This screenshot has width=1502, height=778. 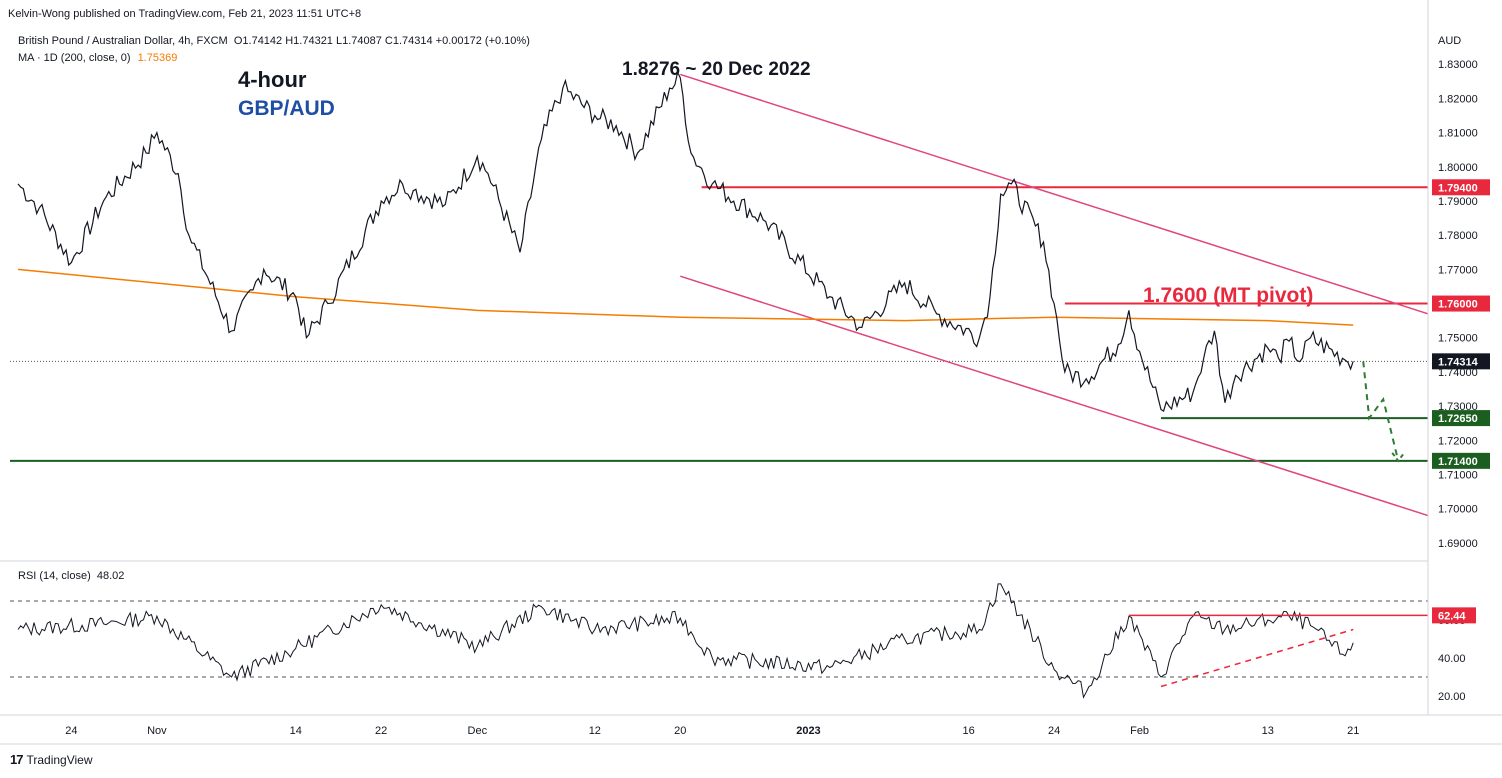 What do you see at coordinates (969, 731) in the screenshot?
I see `x-tick-label: 16` at bounding box center [969, 731].